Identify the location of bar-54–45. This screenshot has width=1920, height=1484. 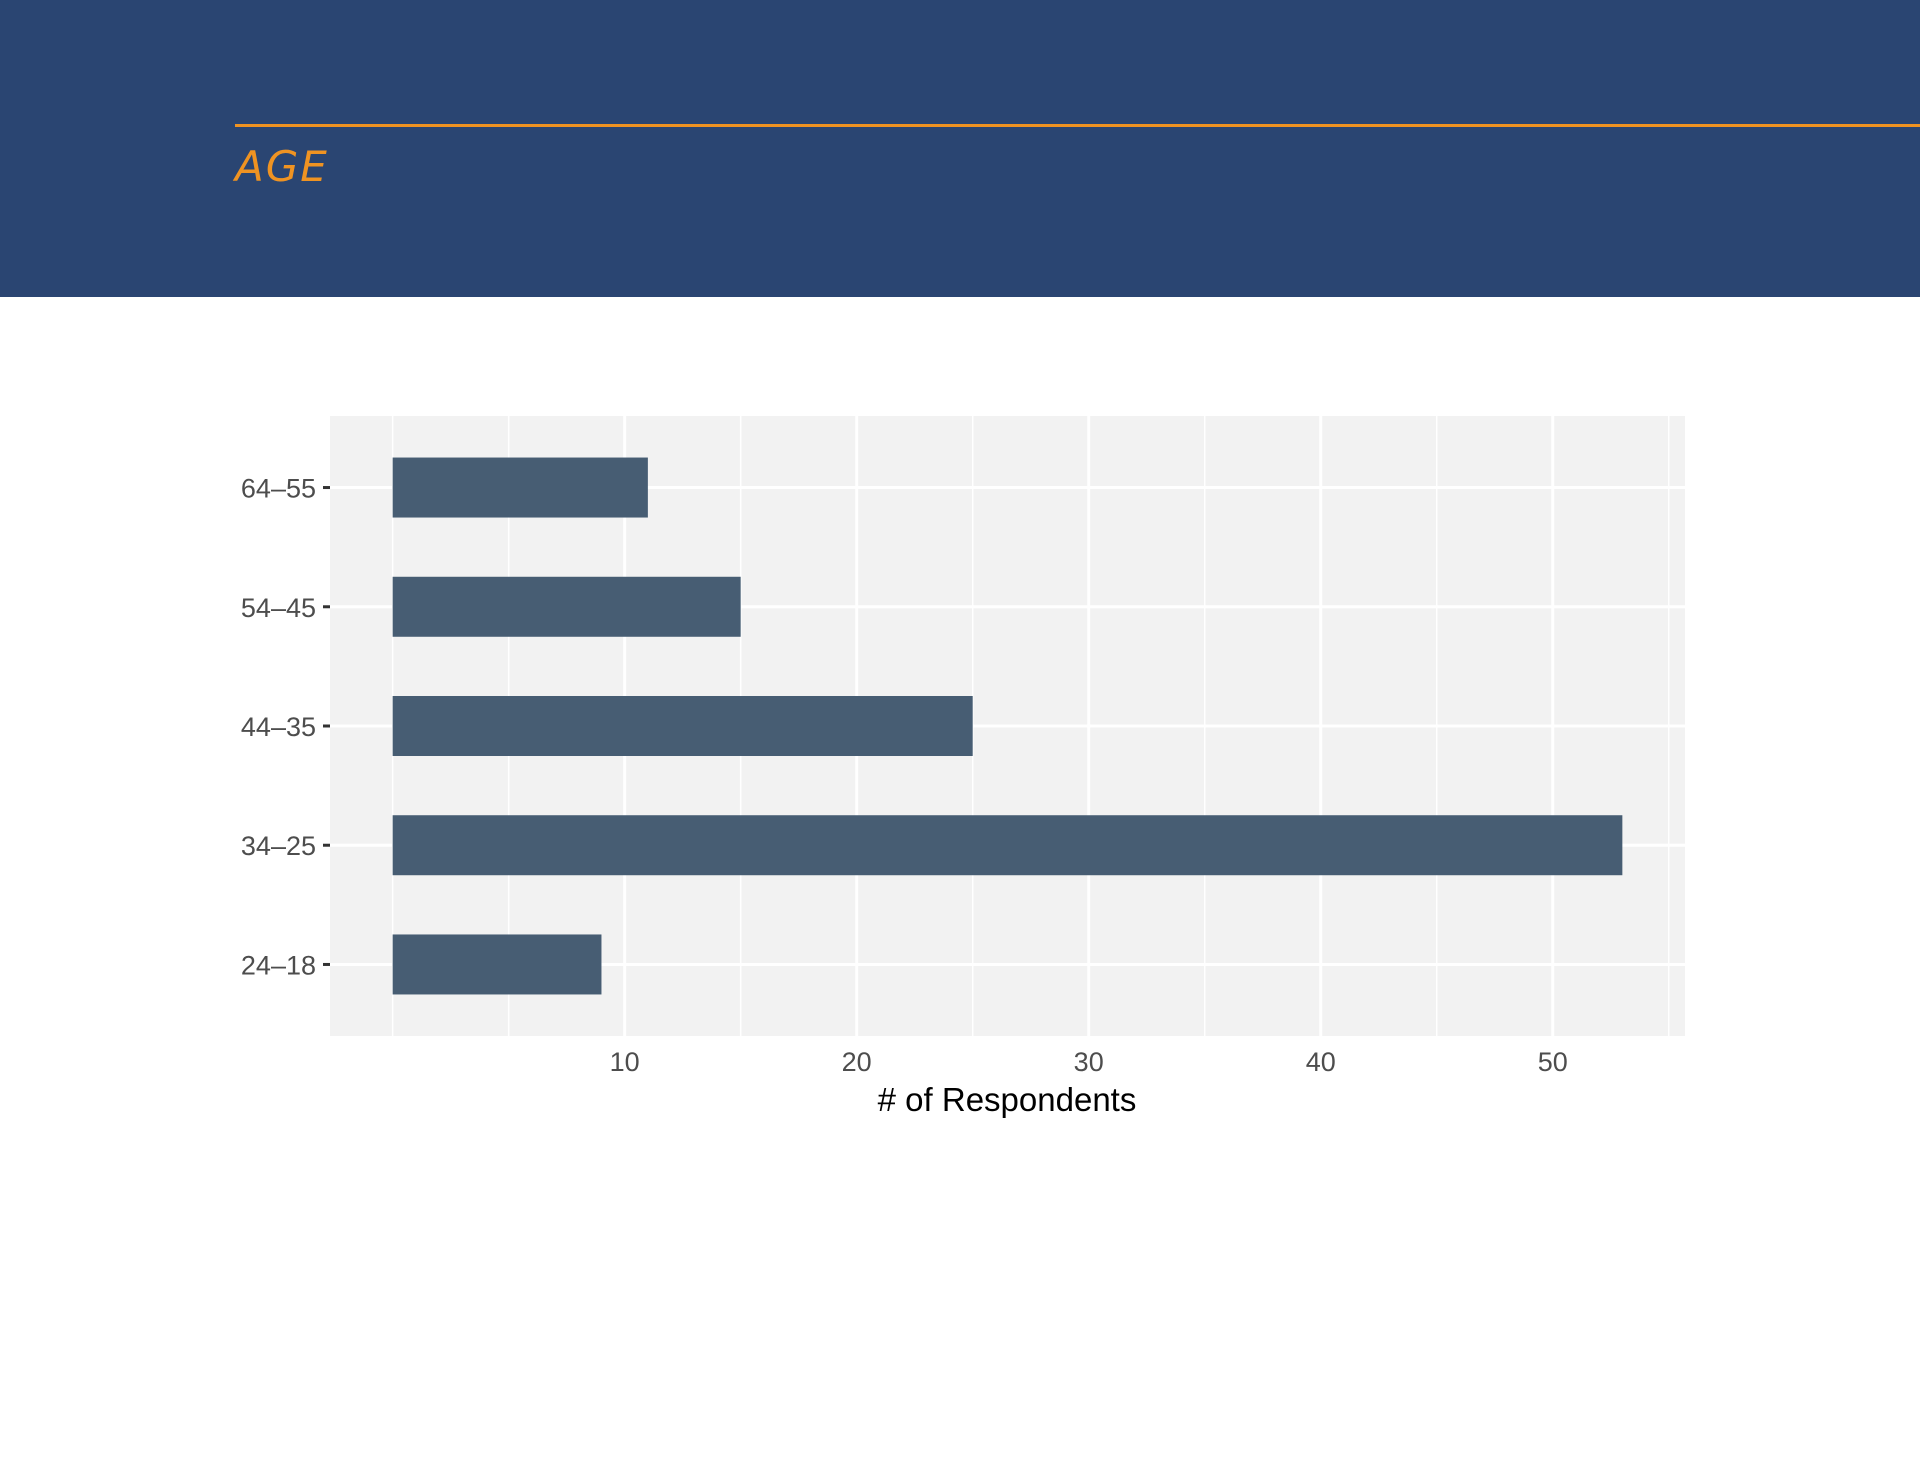
(566, 606).